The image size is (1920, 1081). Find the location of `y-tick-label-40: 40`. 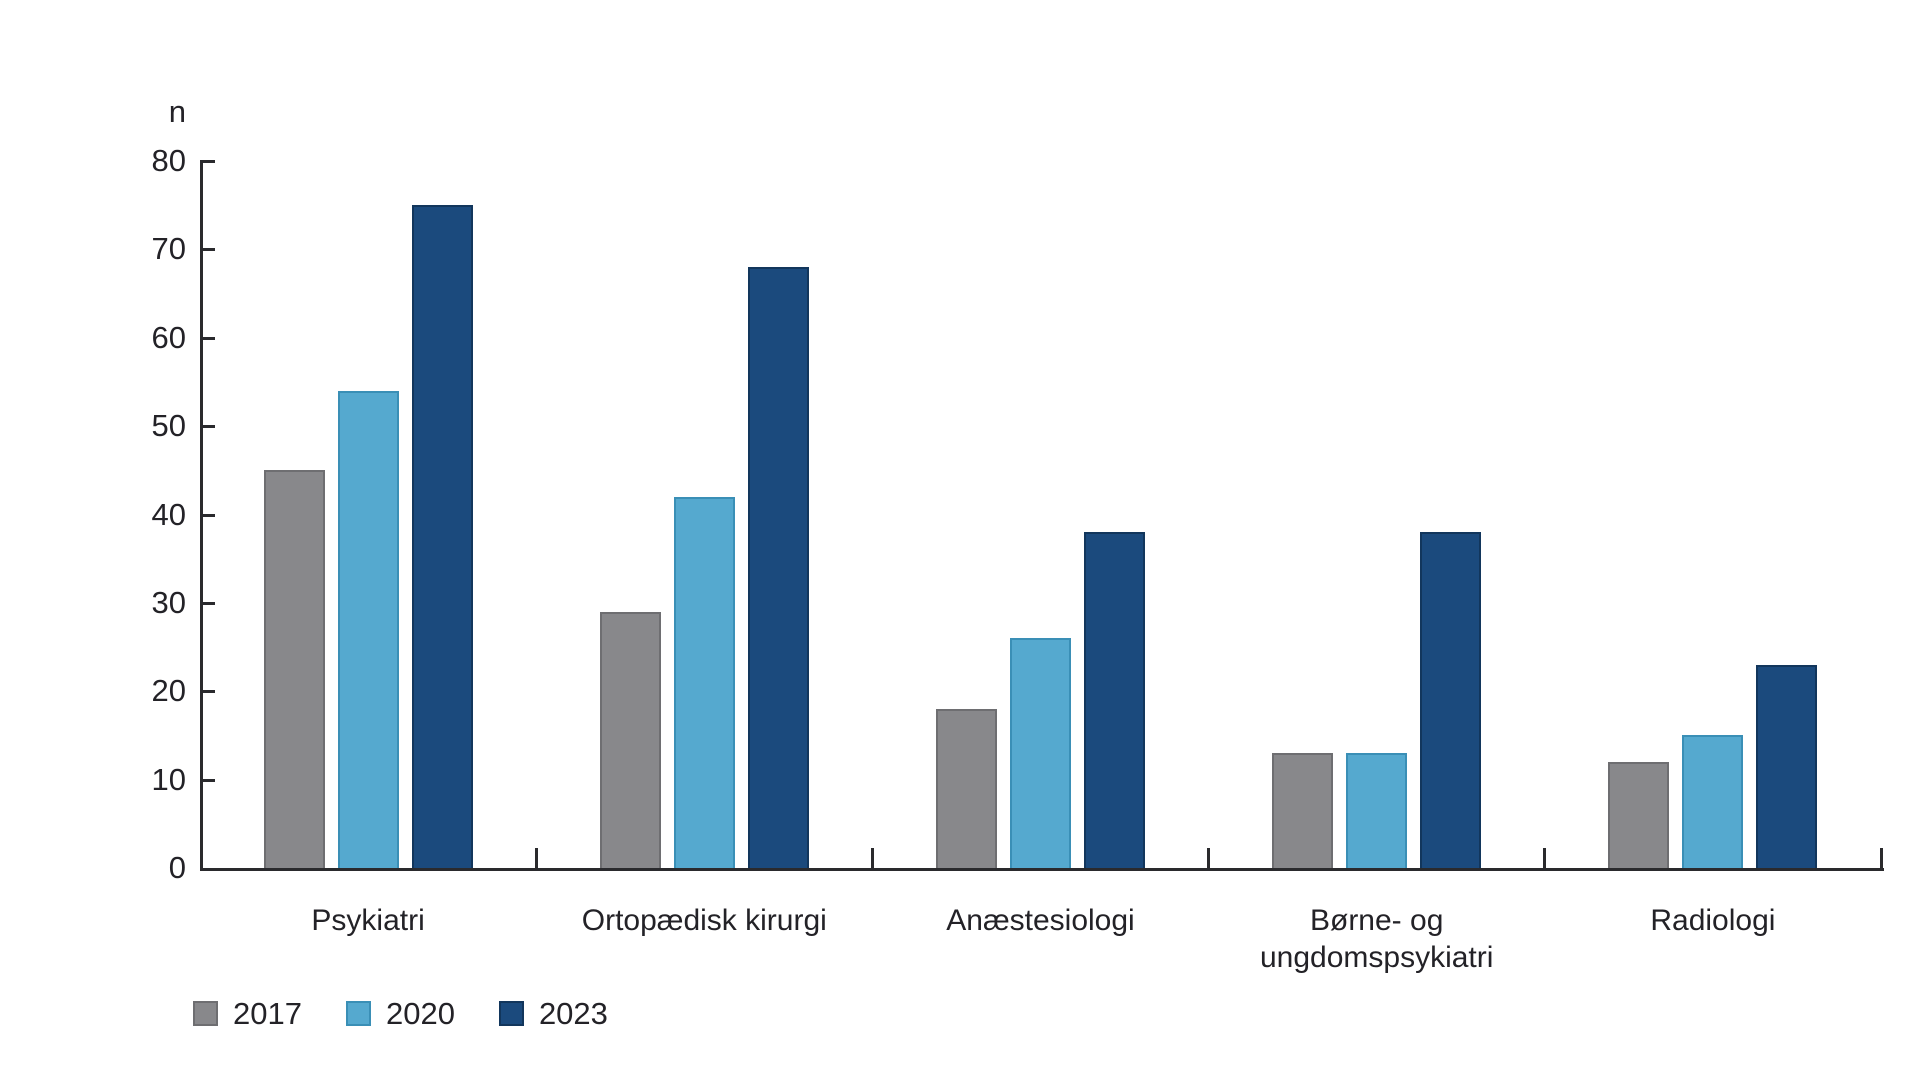

y-tick-label-40: 40 is located at coordinates (168, 514).